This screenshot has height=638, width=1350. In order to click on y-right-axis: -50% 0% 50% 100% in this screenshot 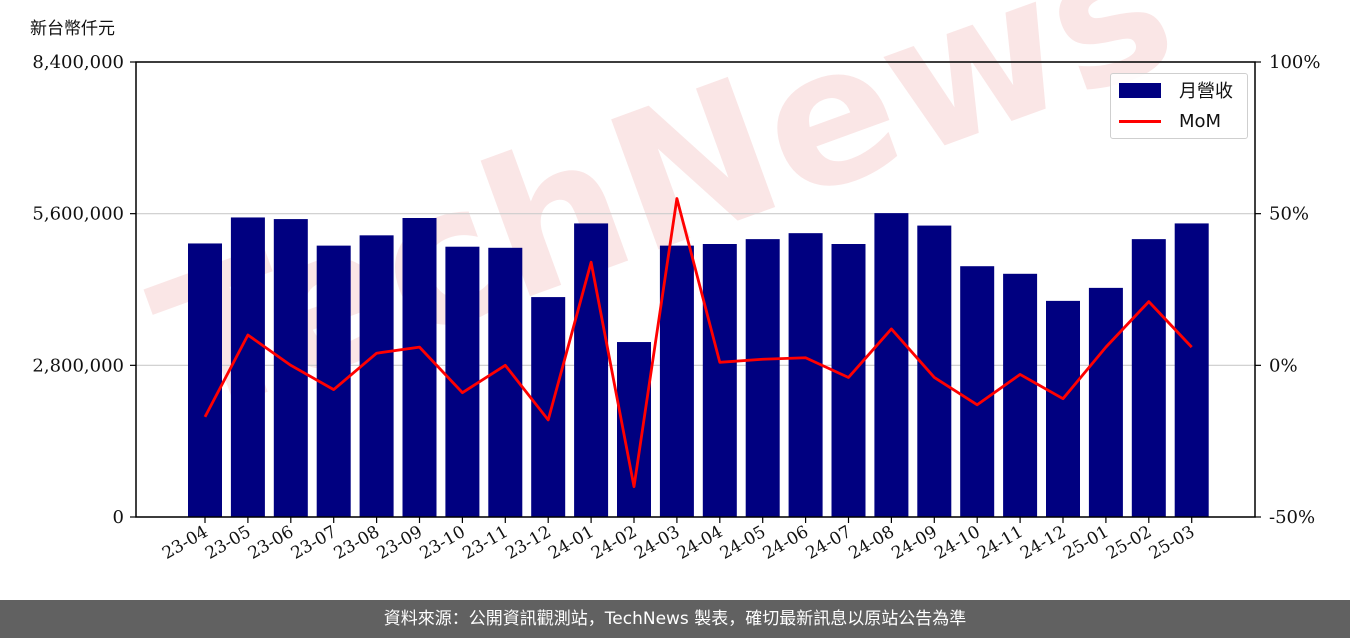, I will do `click(1287, 290)`.